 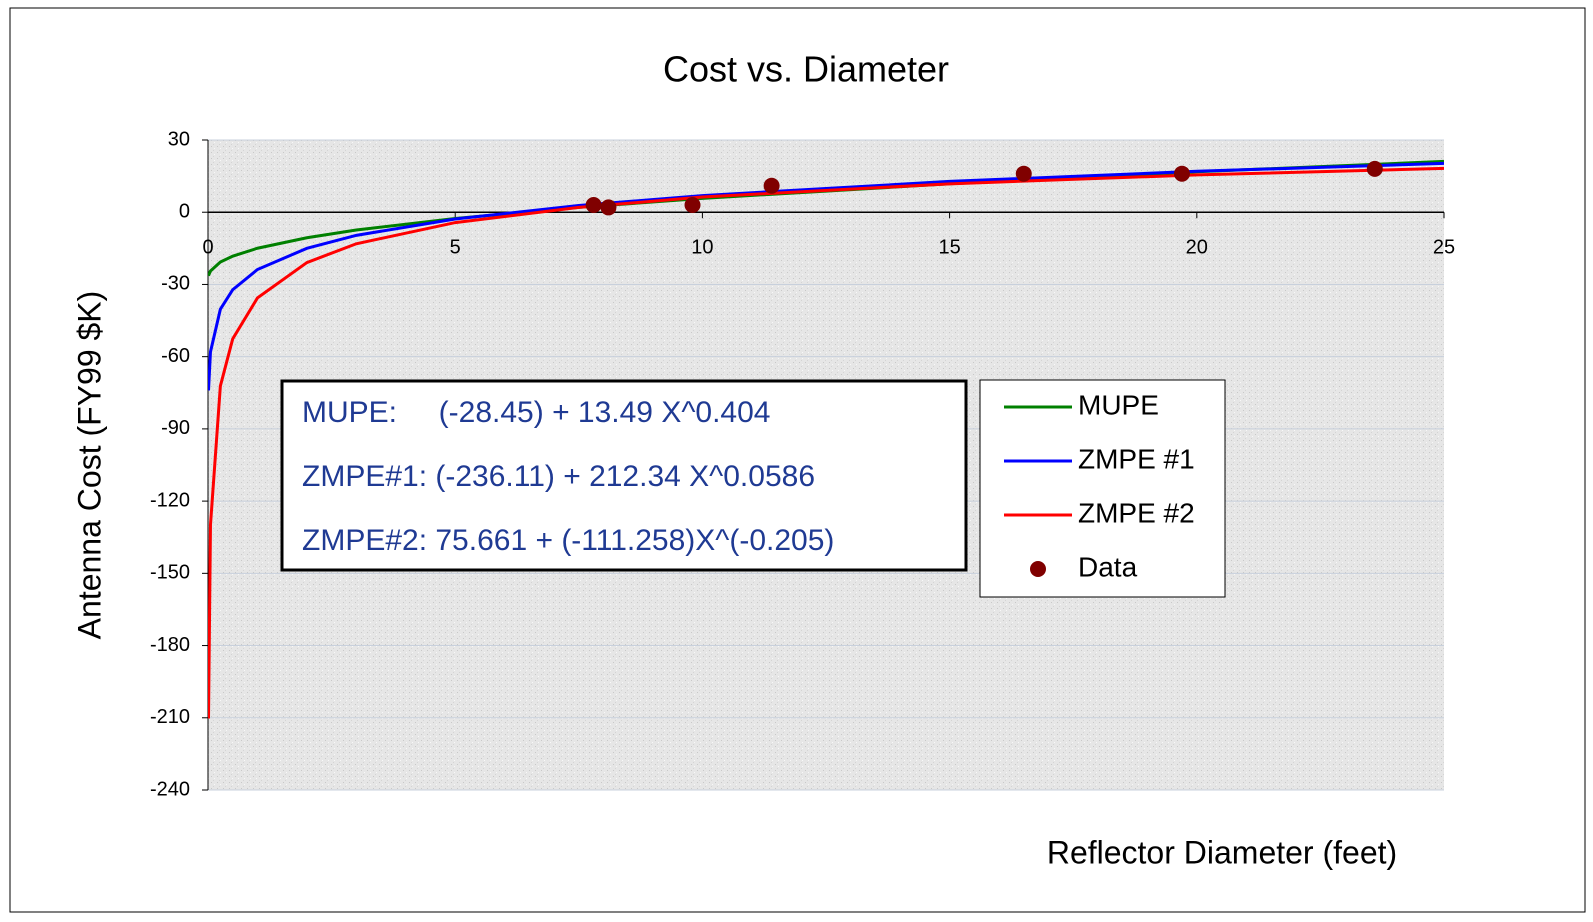 I want to click on equation: MUPE: (-28.45) + 13.49 X^0.404, so click(x=536, y=412).